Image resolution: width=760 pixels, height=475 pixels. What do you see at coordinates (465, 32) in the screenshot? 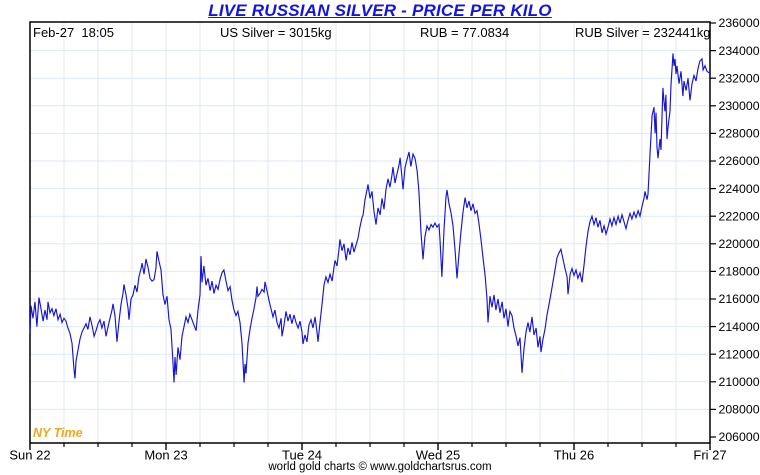
I see `header-rub-rate: RUB = 77.0834` at bounding box center [465, 32].